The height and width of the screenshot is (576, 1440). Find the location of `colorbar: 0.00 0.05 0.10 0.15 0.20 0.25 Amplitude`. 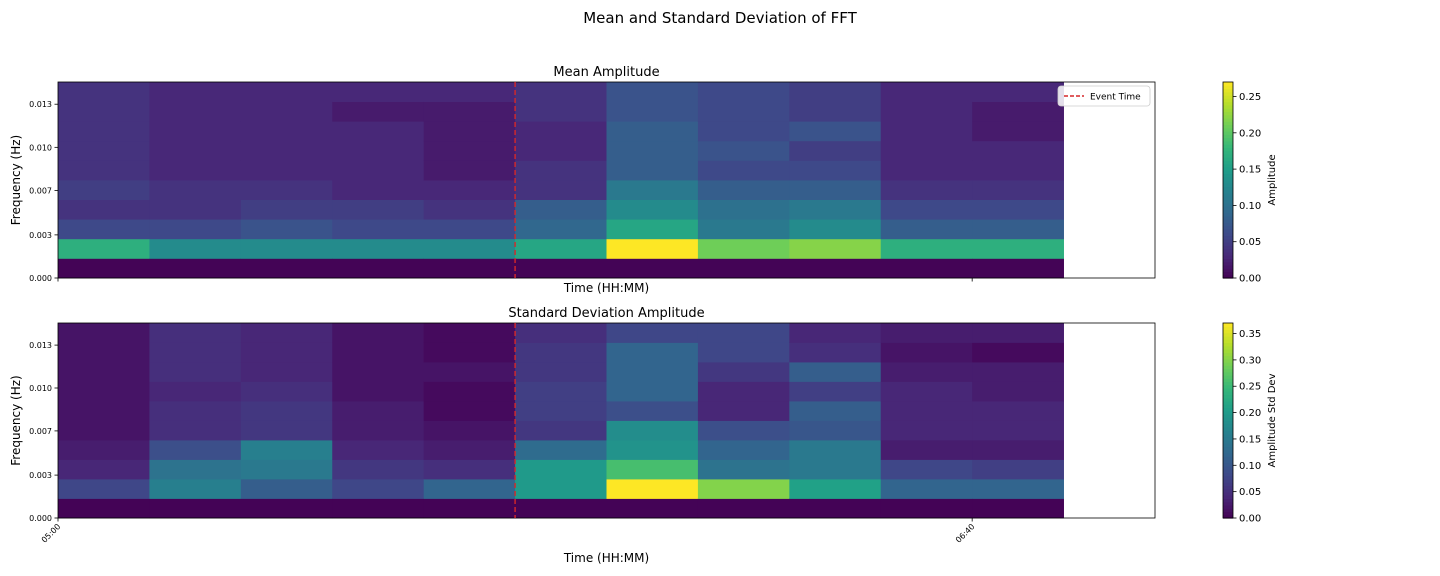

colorbar: 0.00 0.05 0.10 0.15 0.20 0.25 Amplitude is located at coordinates (1250, 183).